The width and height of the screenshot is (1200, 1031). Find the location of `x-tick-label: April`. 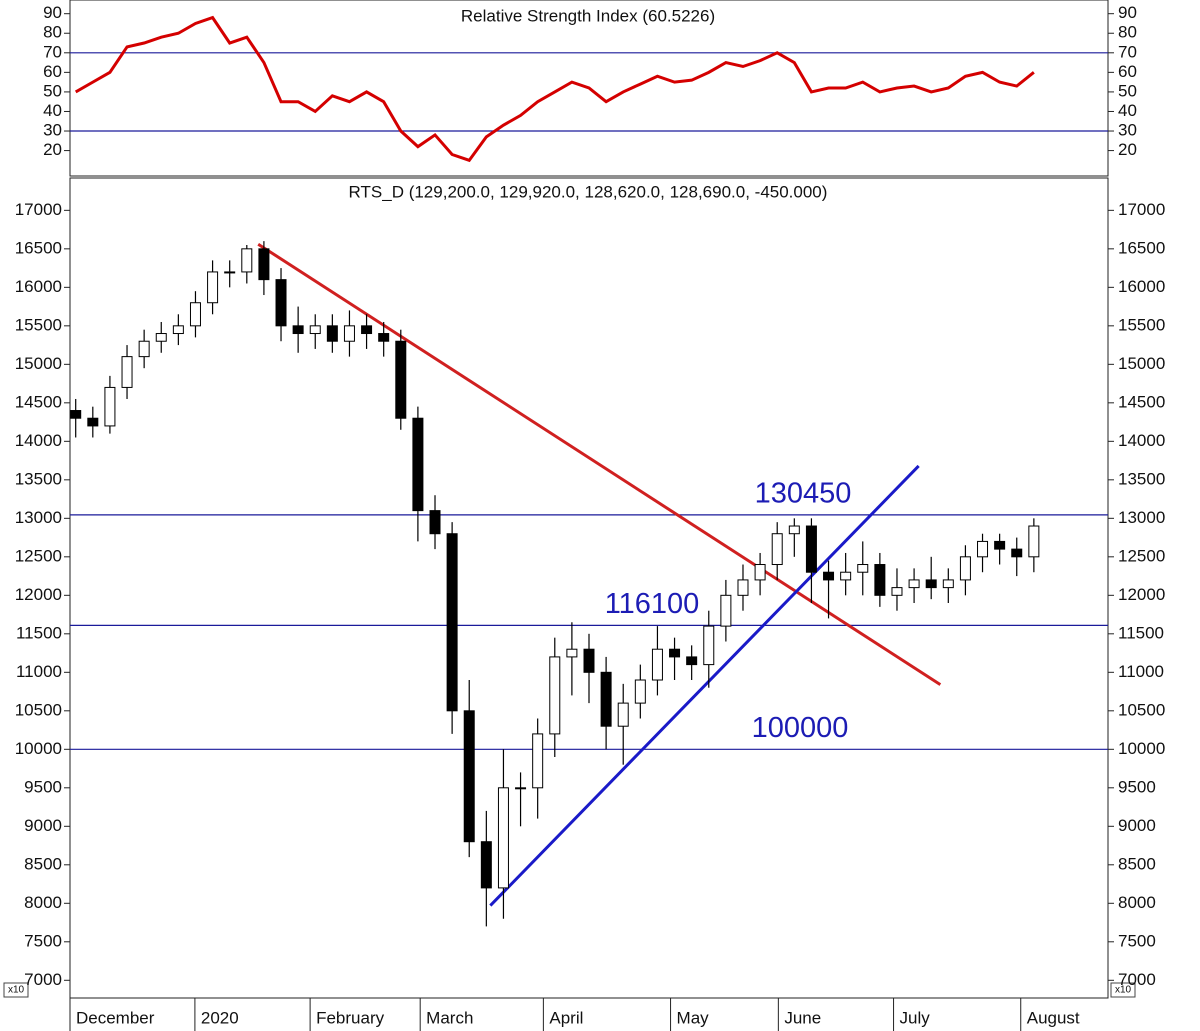

x-tick-label: April is located at coordinates (566, 1017).